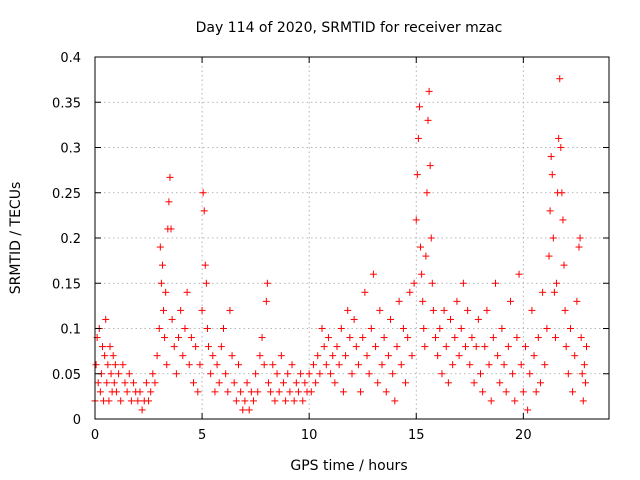  Describe the element at coordinates (66, 103) in the screenshot. I see `y-tick-label: 0.35` at that location.